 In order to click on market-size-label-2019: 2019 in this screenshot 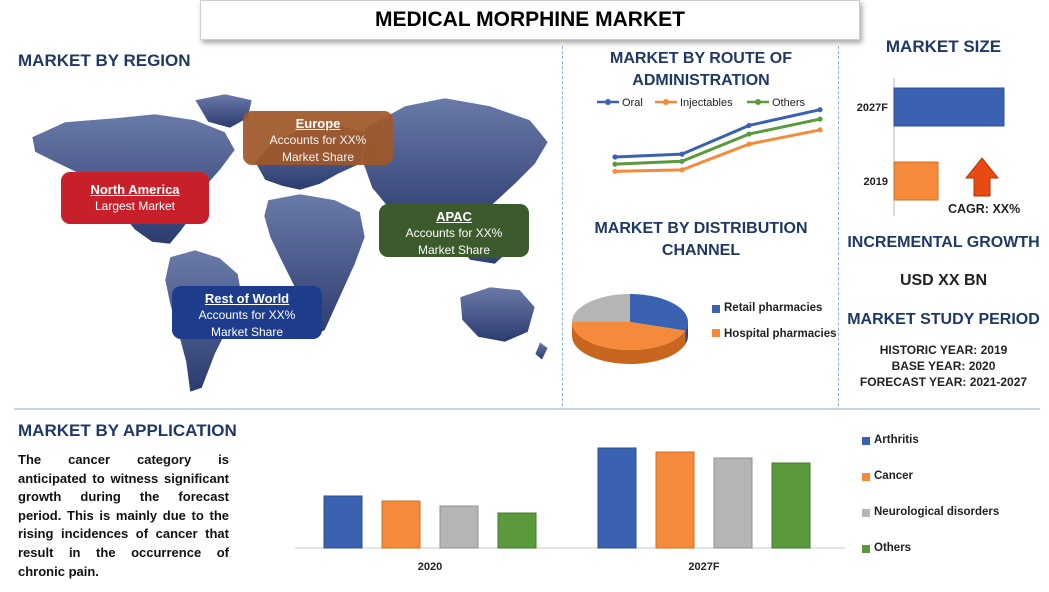, I will do `click(876, 182)`.